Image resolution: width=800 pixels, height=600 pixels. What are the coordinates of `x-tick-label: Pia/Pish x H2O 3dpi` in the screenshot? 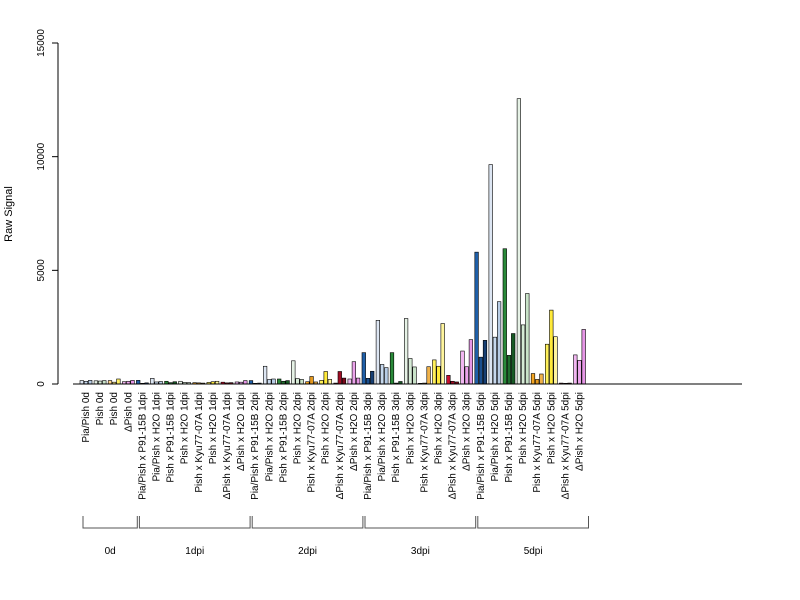 It's located at (382, 437).